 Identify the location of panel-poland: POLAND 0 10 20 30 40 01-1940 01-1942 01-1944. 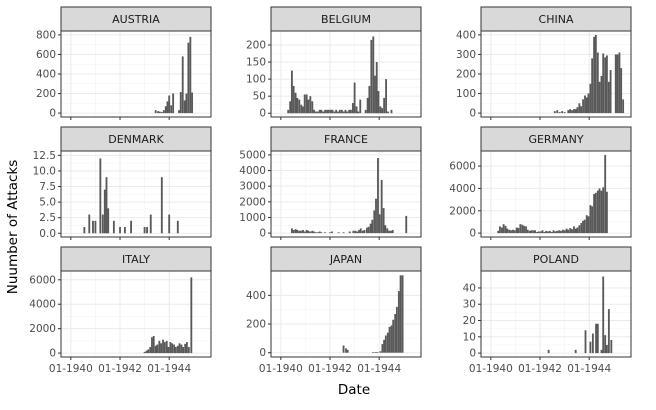
(547, 310).